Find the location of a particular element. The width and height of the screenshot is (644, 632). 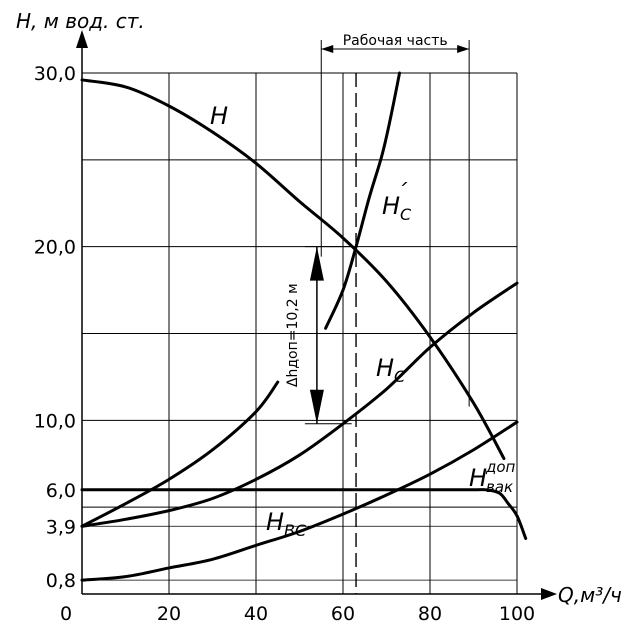

label-H-C: HC is located at coordinates (391, 370).